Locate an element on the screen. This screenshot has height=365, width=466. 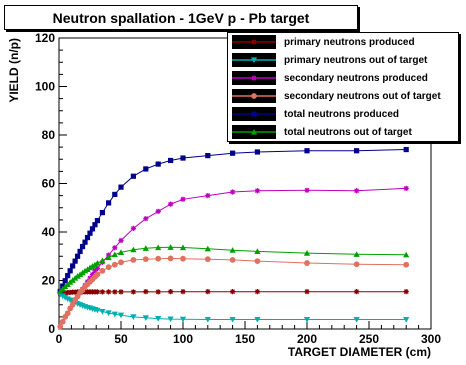
legend-label: secondary neutrons out of target is located at coordinates (362, 96).